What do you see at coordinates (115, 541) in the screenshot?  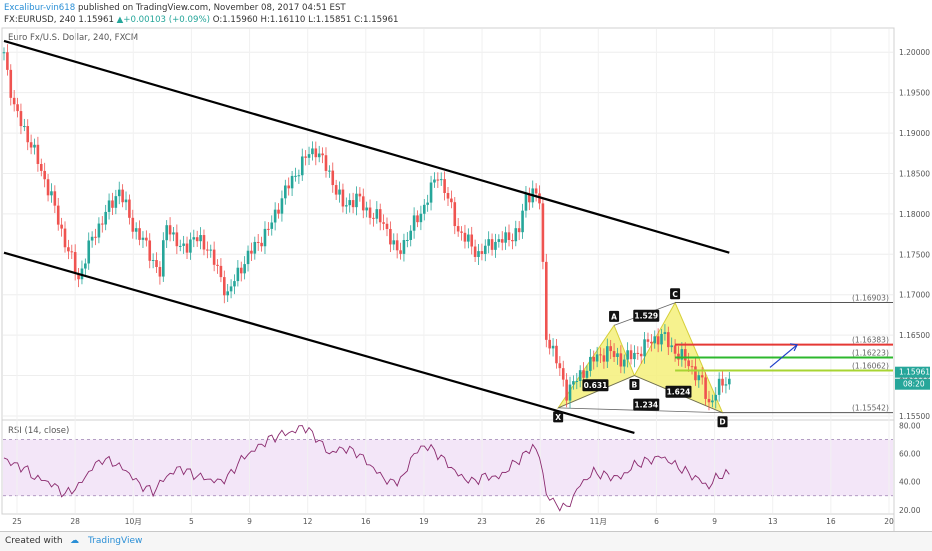 I see `tradingview-brand: TradingView` at bounding box center [115, 541].